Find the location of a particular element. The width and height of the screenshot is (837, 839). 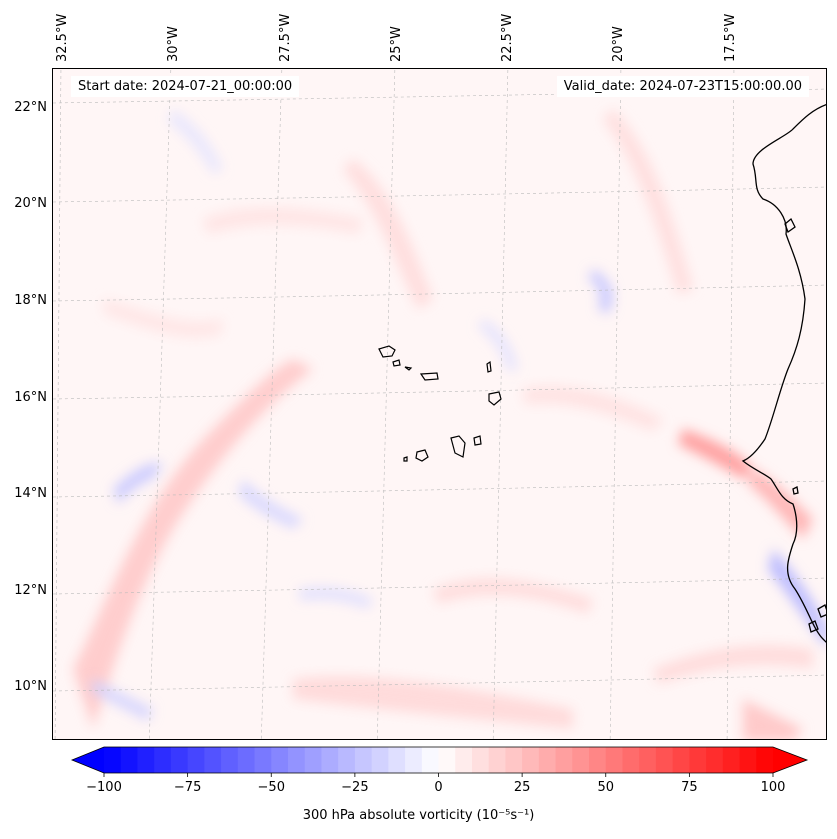

lon-label-20w: 20°W is located at coordinates (618, 44).